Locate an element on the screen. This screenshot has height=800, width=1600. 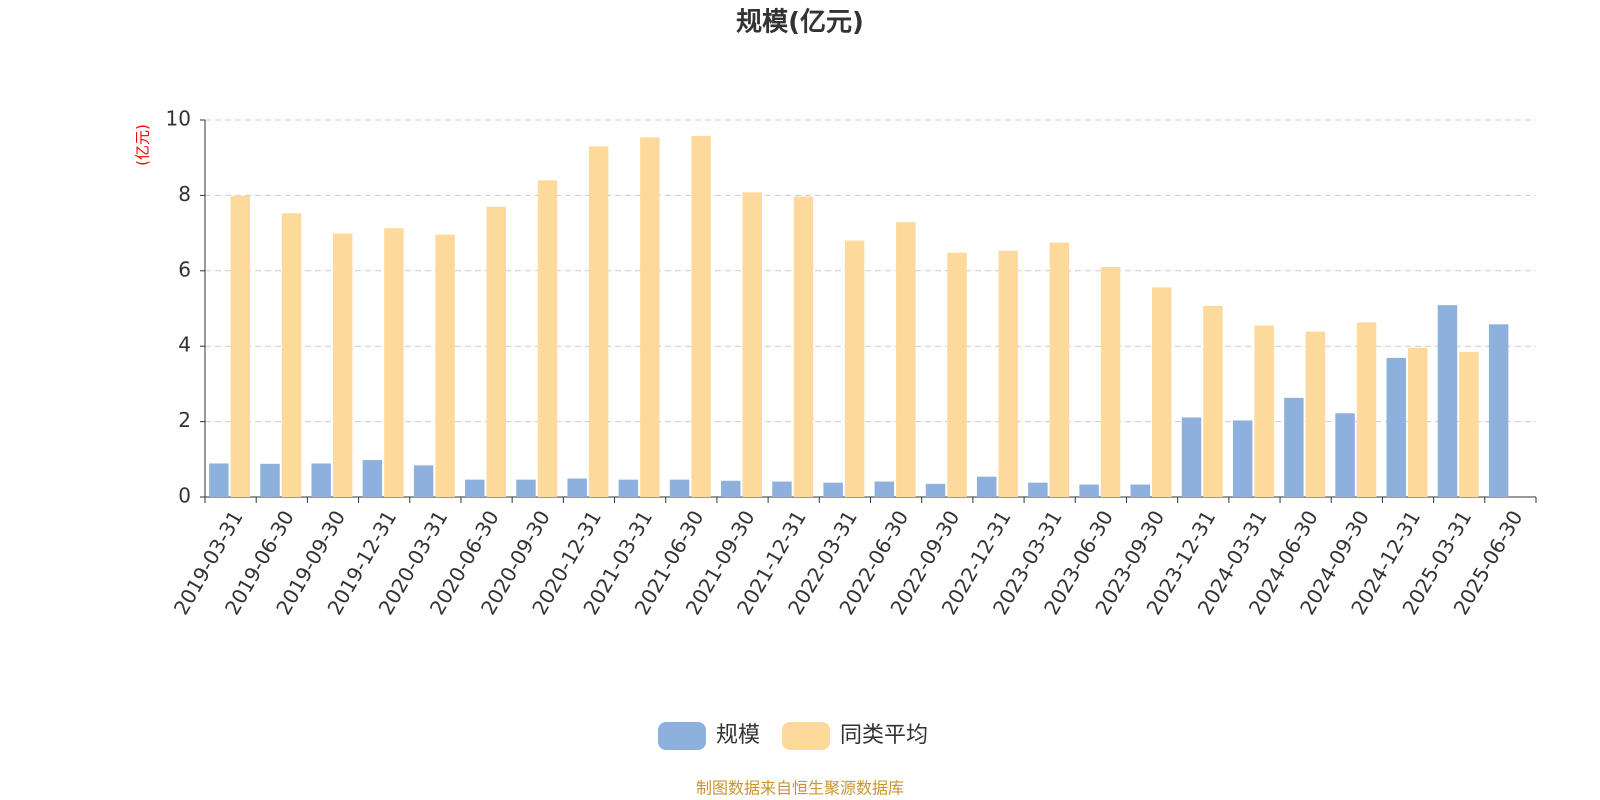
y-tick-label: 8 is located at coordinates (184, 194).